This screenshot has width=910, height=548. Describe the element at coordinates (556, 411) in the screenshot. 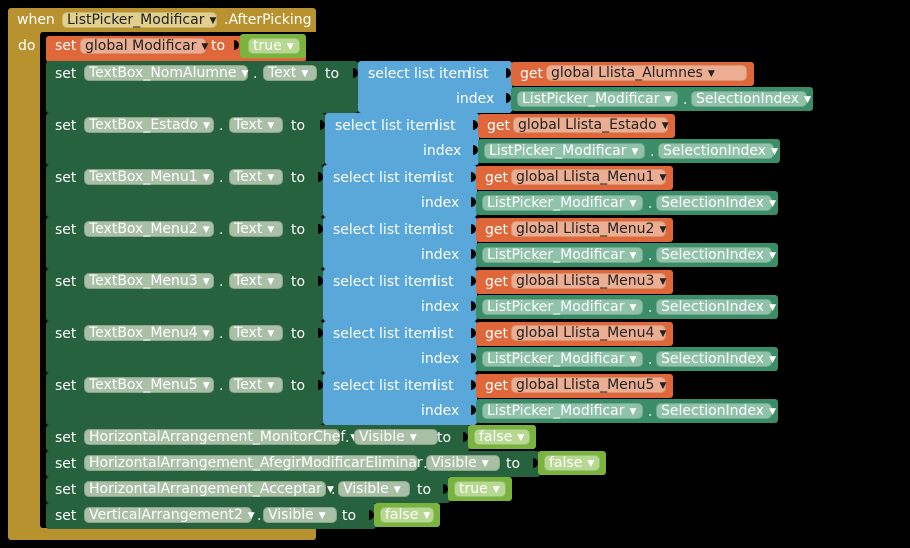

I see `picker-dropdown-6-label: ListPicker_Modificar` at that location.